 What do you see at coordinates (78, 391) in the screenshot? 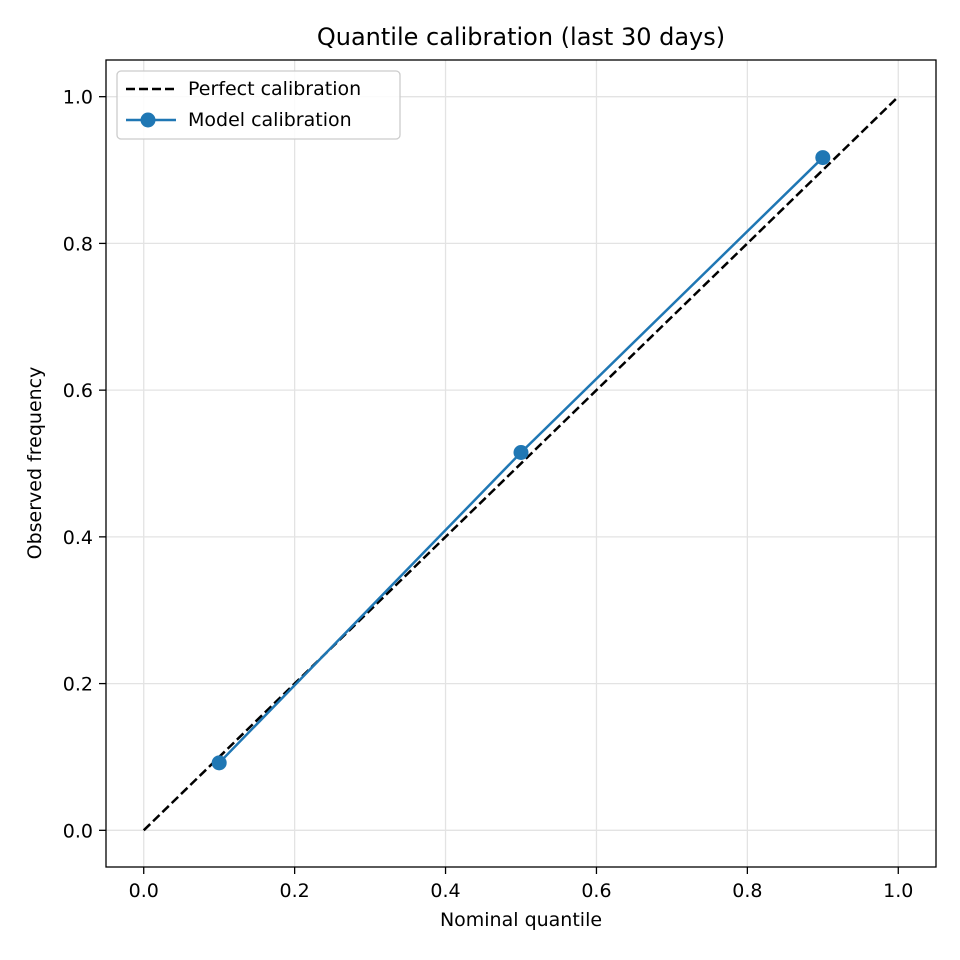
I see `y-tick-label: 0.6` at bounding box center [78, 391].